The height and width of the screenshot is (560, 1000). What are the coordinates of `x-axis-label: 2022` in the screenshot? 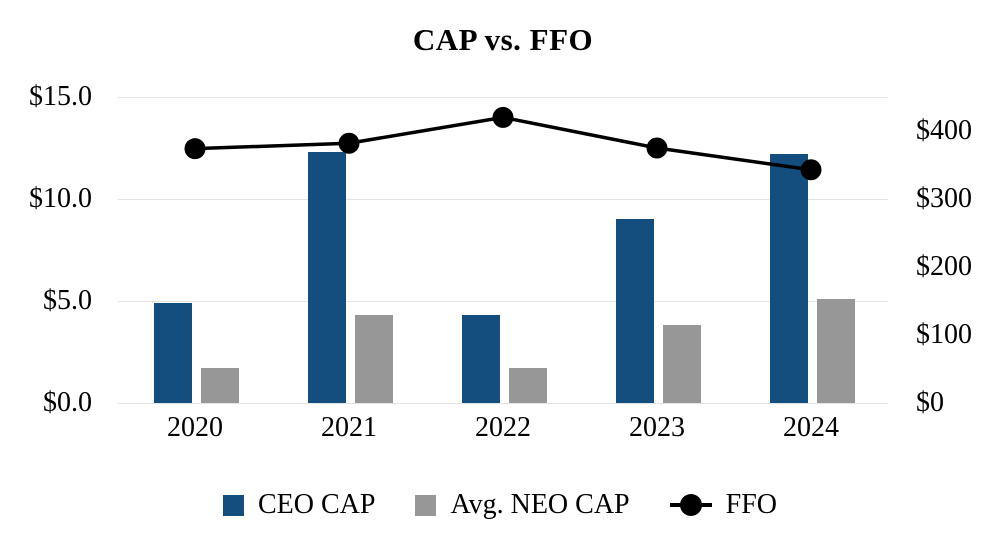 It's located at (503, 427).